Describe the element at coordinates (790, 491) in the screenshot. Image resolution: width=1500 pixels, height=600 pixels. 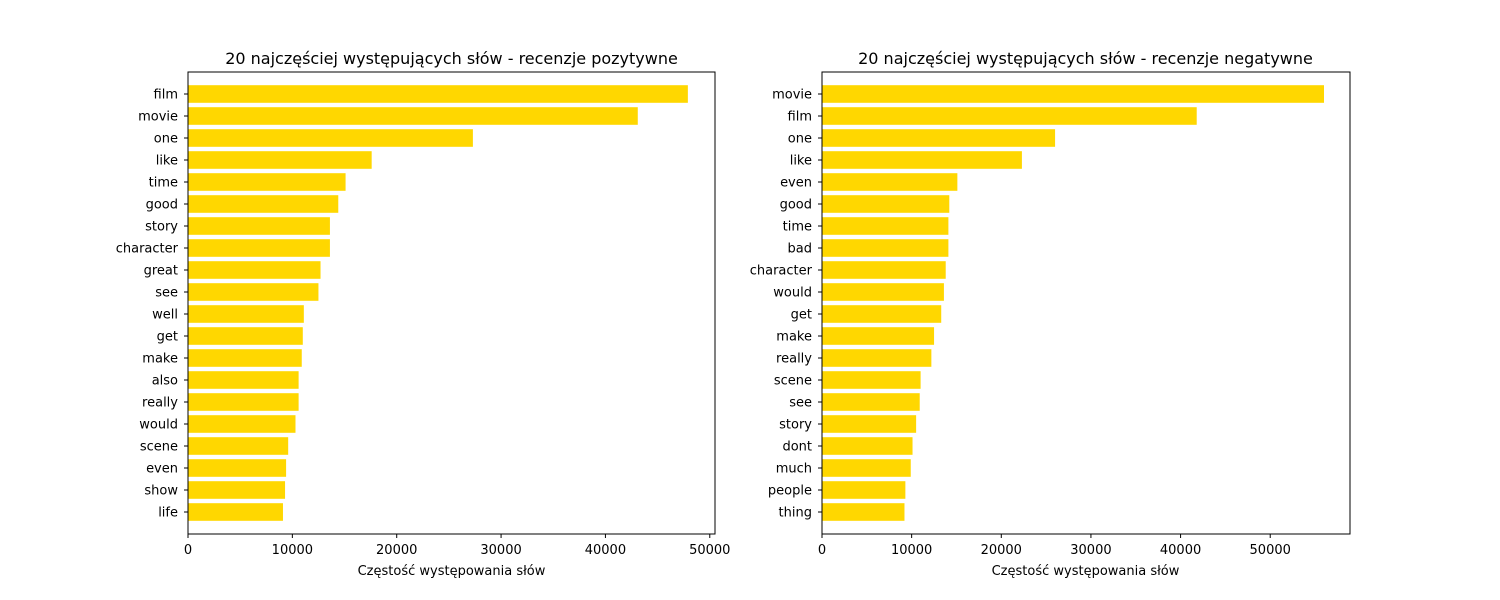
I see `y-tick-label: people` at that location.